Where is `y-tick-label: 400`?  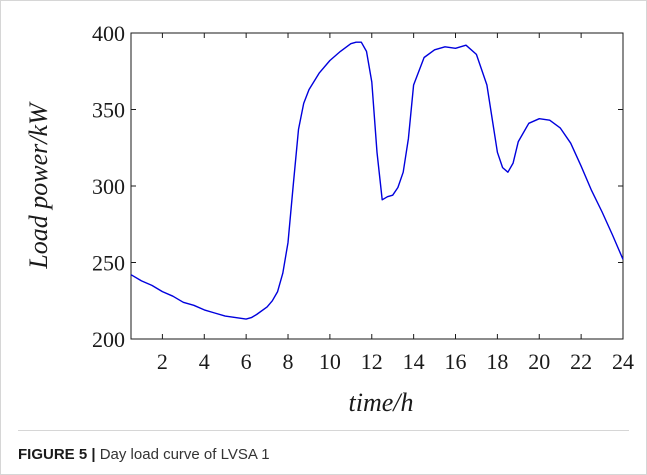
y-tick-label: 400 is located at coordinates (108, 33).